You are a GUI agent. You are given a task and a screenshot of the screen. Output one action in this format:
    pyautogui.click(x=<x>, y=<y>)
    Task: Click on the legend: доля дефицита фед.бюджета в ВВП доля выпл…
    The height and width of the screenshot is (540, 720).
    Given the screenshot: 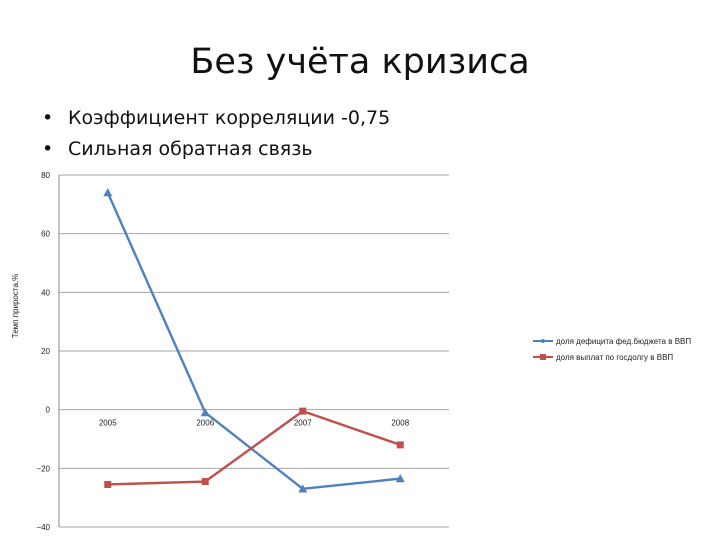 What is the action you would take?
    pyautogui.click(x=612, y=349)
    